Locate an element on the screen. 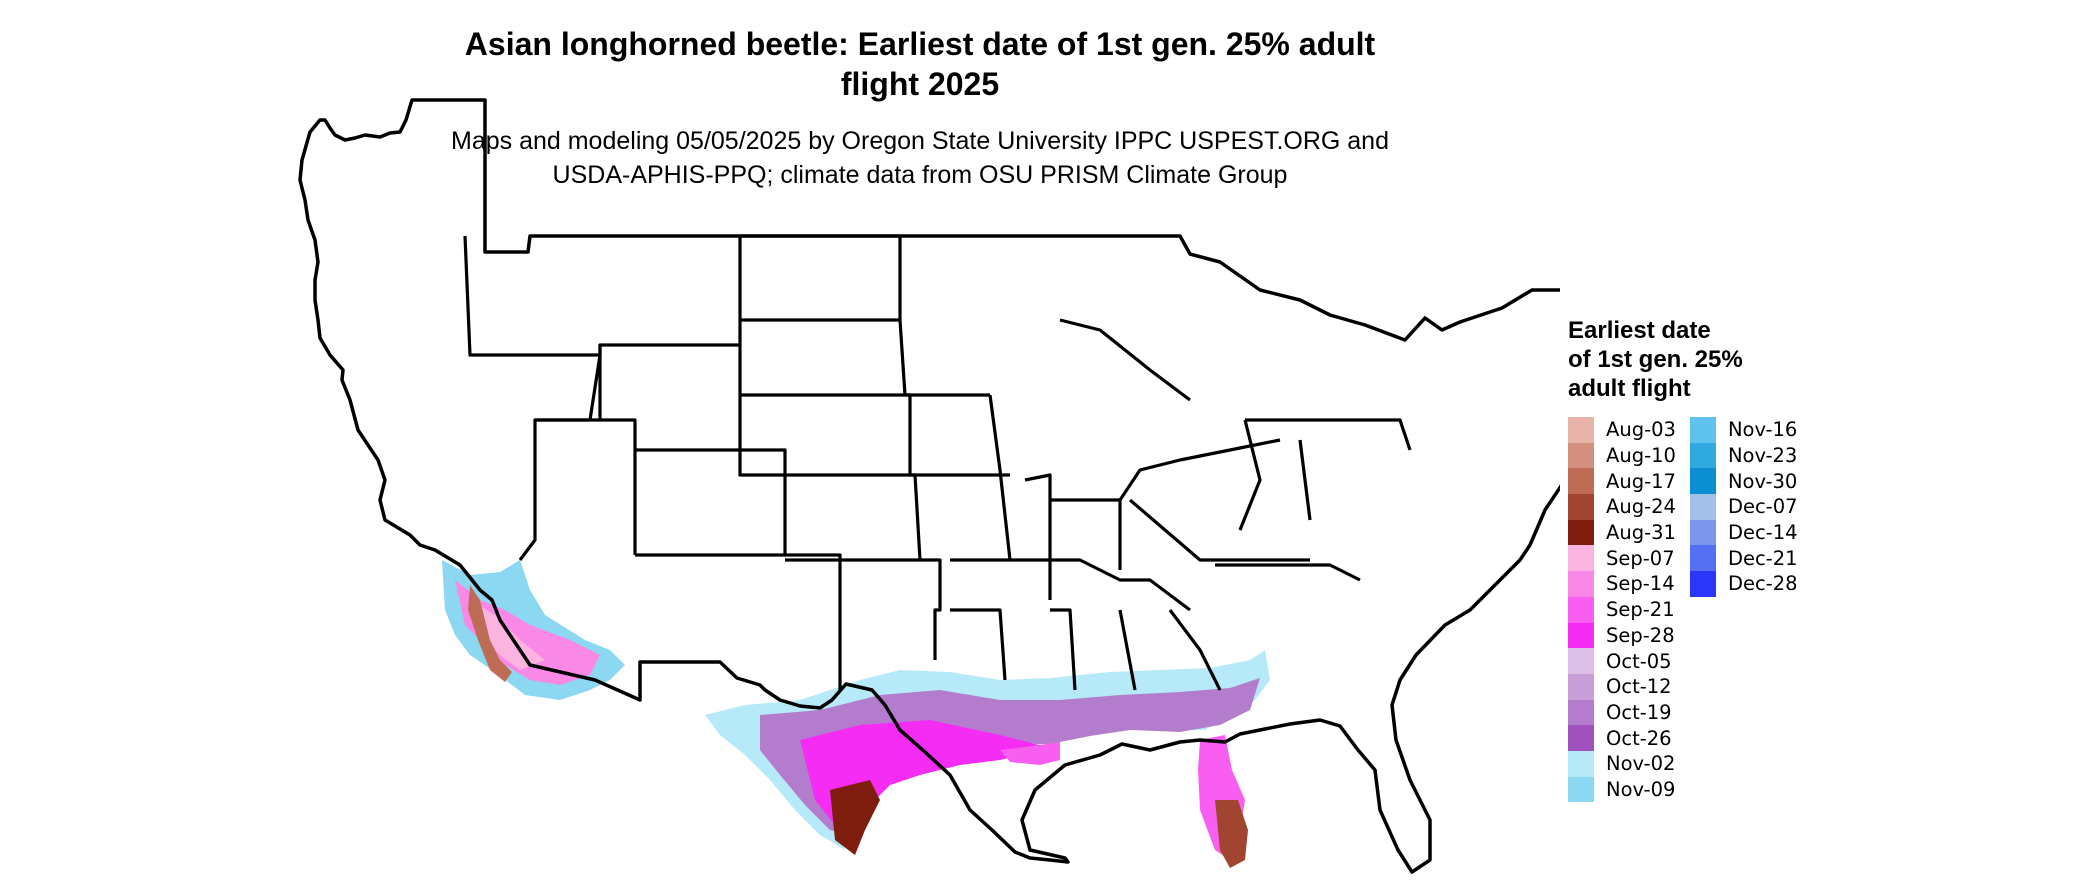 The width and height of the screenshot is (2100, 892). legend-item: Sep-07 is located at coordinates (1622, 558).